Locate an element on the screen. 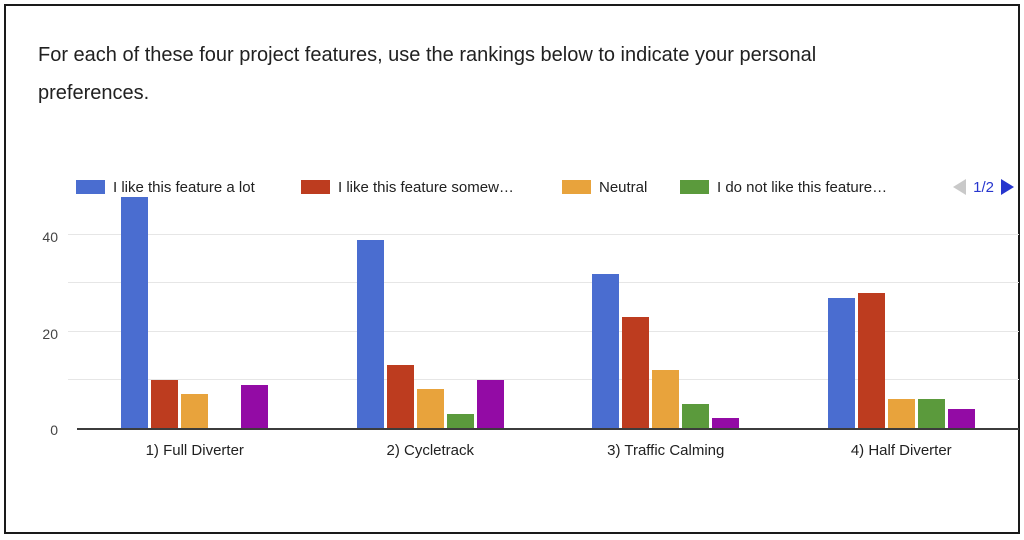  pagination: 1/2 is located at coordinates (983, 187).